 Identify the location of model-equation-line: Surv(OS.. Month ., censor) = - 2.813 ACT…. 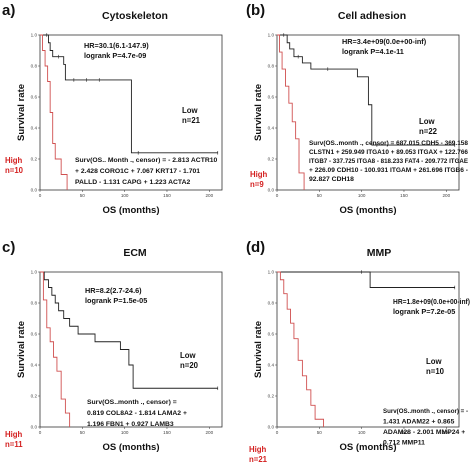
(146, 160).